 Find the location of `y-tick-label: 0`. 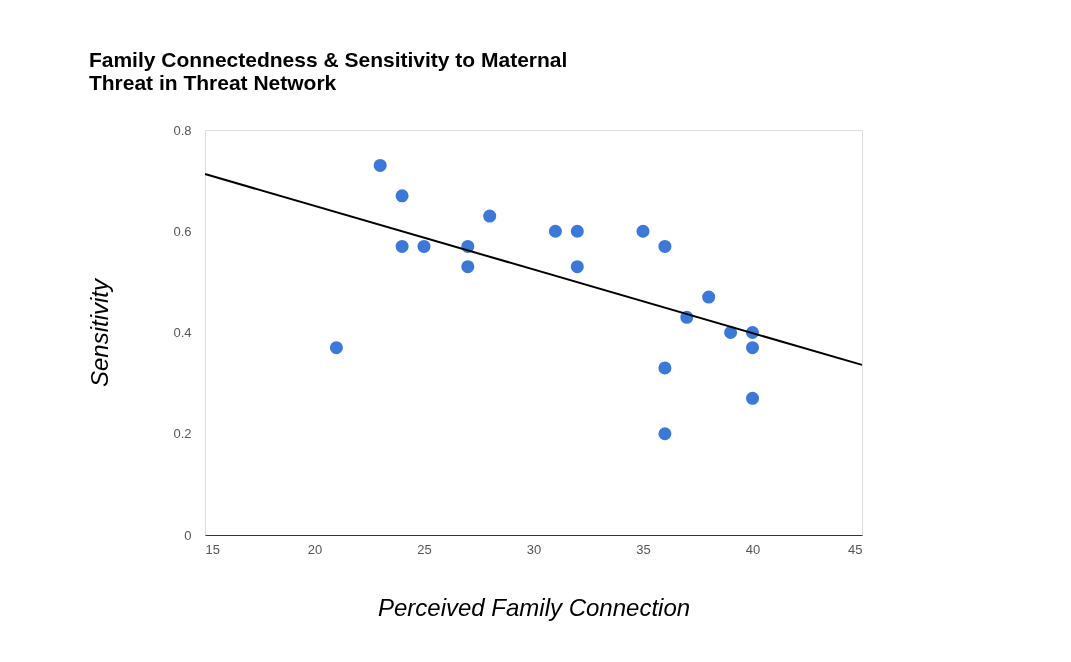

y-tick-label: 0 is located at coordinates (188, 535).